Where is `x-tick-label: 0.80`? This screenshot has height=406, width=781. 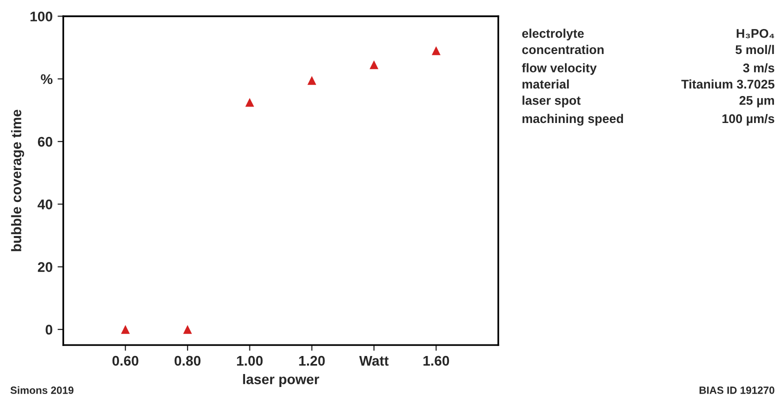 x-tick-label: 0.80 is located at coordinates (187, 361).